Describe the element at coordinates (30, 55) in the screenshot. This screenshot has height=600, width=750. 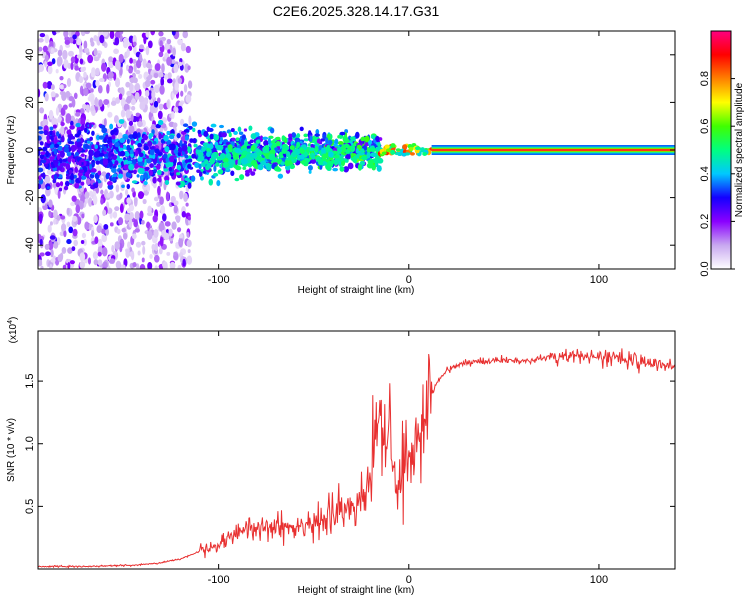
I see `y-tick-label: 40` at that location.